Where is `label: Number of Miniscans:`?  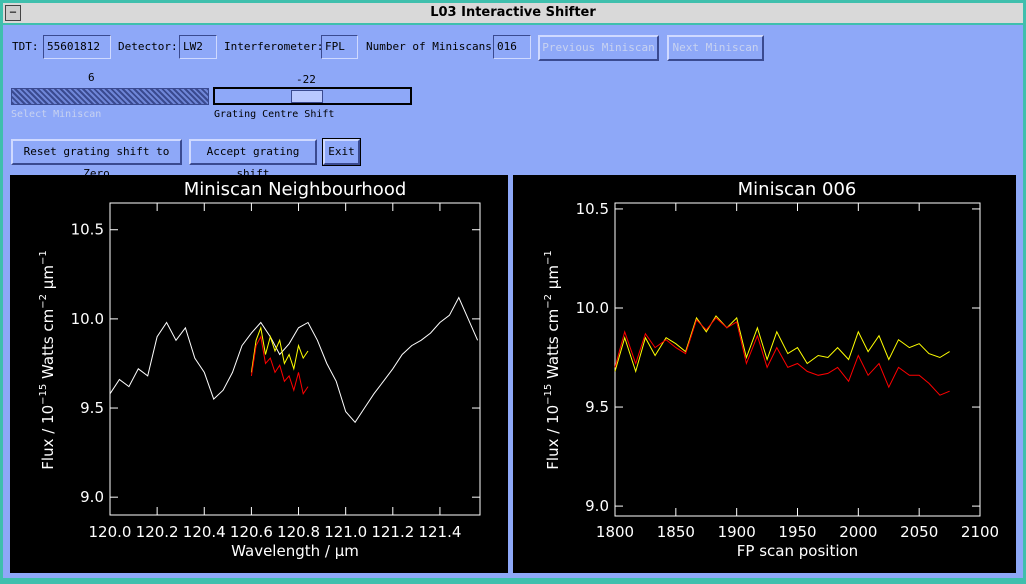 label: Number of Miniscans: is located at coordinates (432, 46).